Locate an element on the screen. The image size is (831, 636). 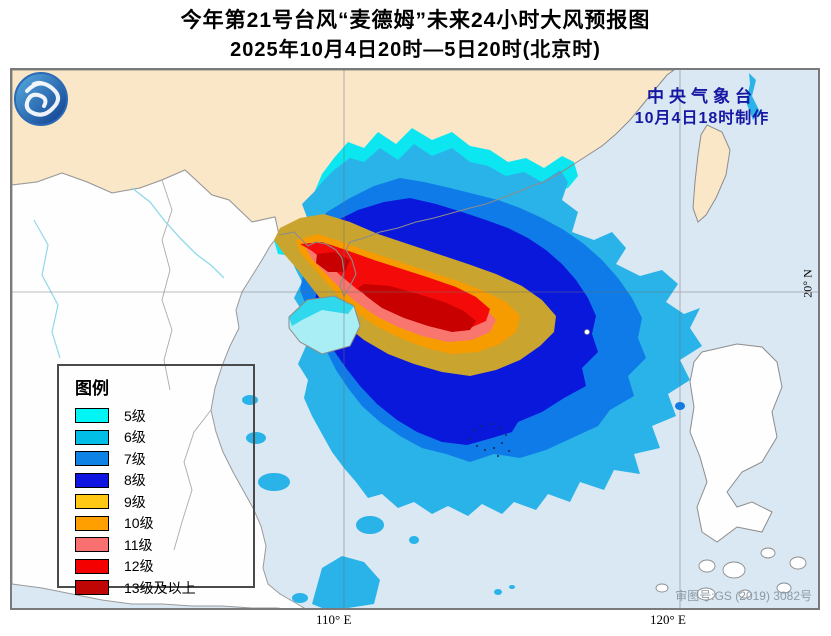
luzon-island is located at coordinates (736, 443).